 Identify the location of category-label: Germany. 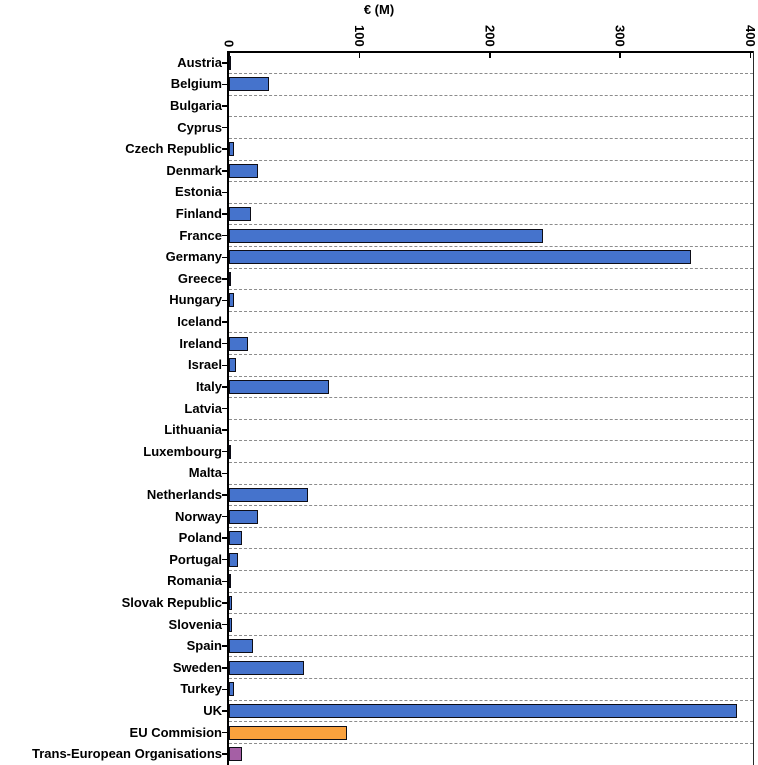
(193, 257).